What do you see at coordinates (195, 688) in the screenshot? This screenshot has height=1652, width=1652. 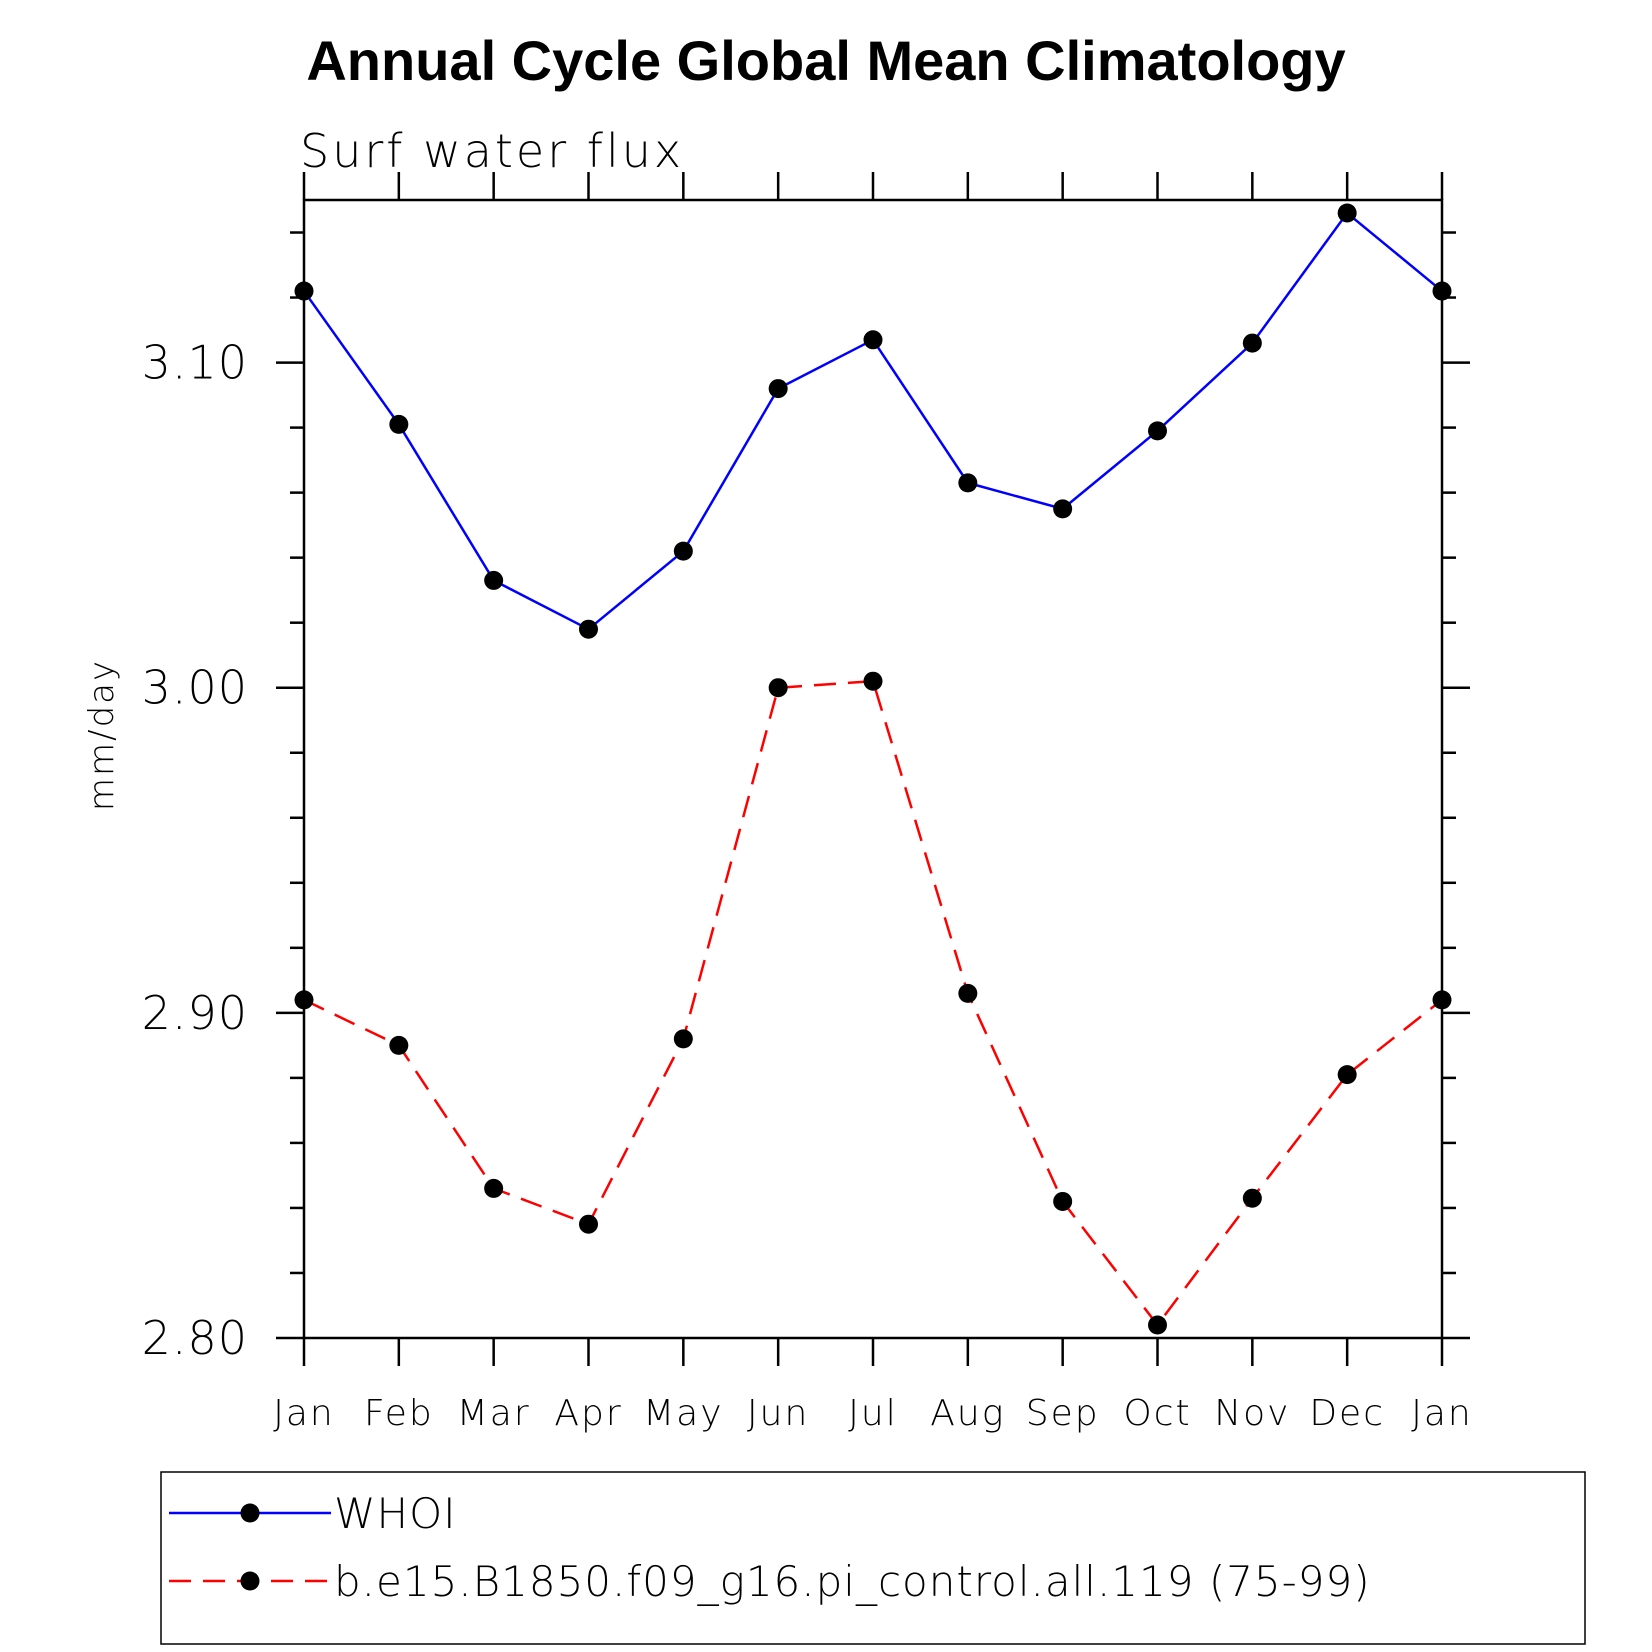 I see `y-tick-label: 3.00` at bounding box center [195, 688].